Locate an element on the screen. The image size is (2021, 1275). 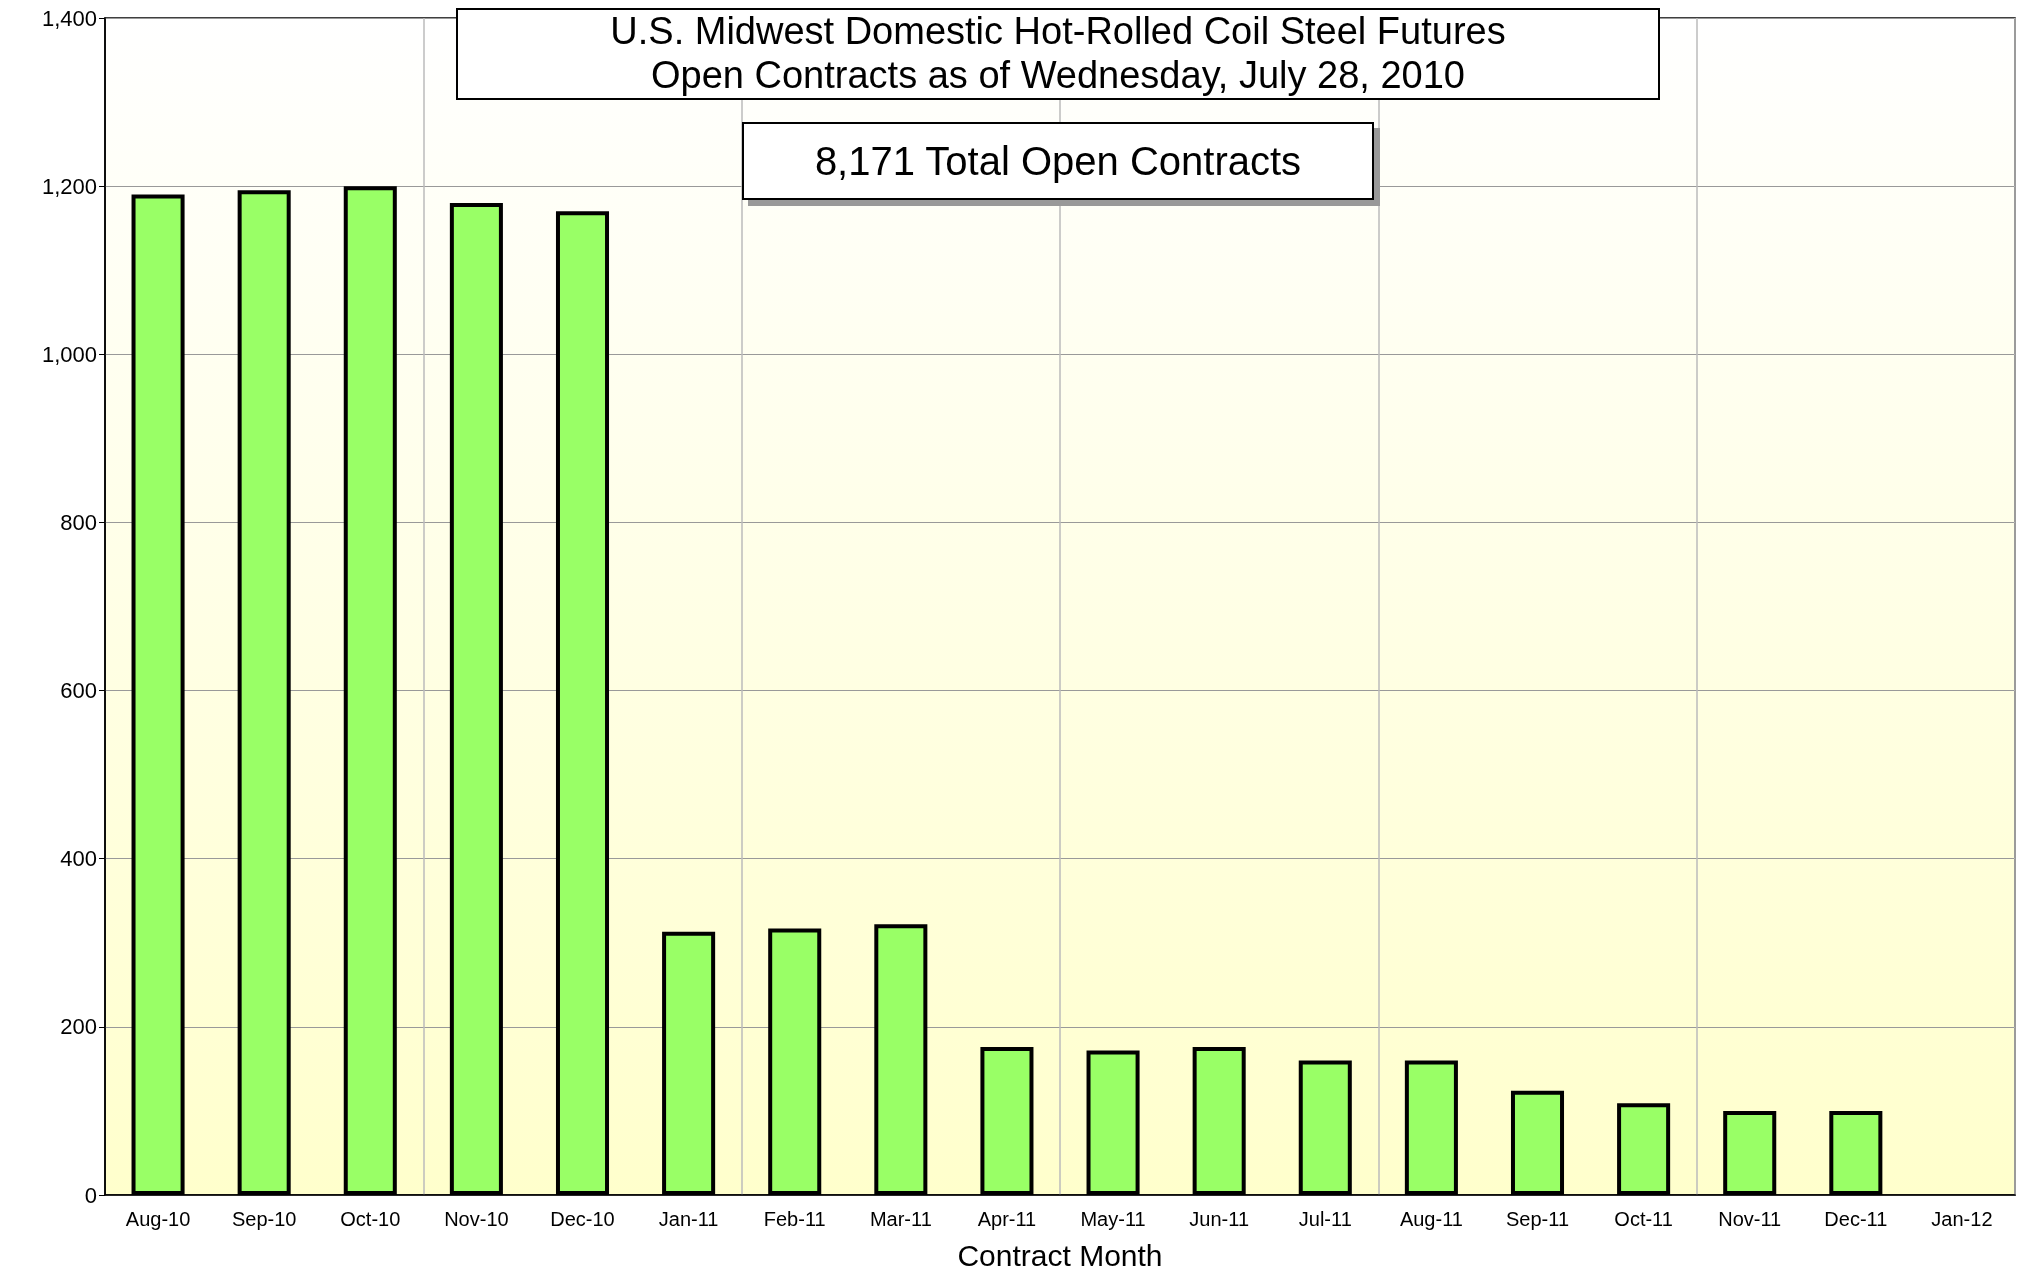
x-tick-label: Apr-11 is located at coordinates (1007, 1219).